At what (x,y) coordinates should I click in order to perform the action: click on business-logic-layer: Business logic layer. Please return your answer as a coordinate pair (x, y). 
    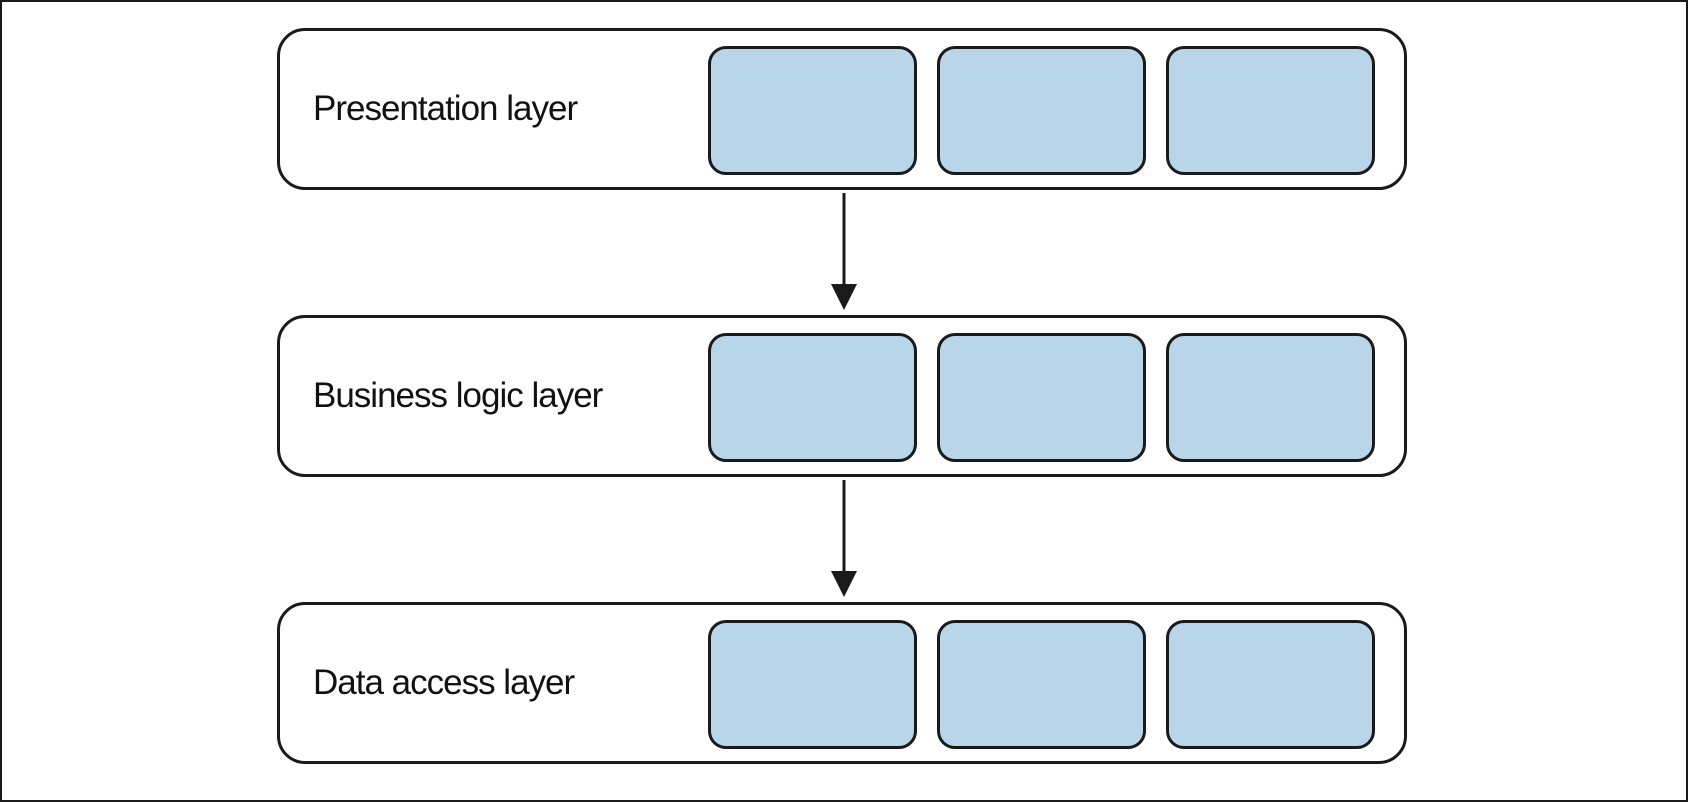
    Looking at the image, I should click on (842, 396).